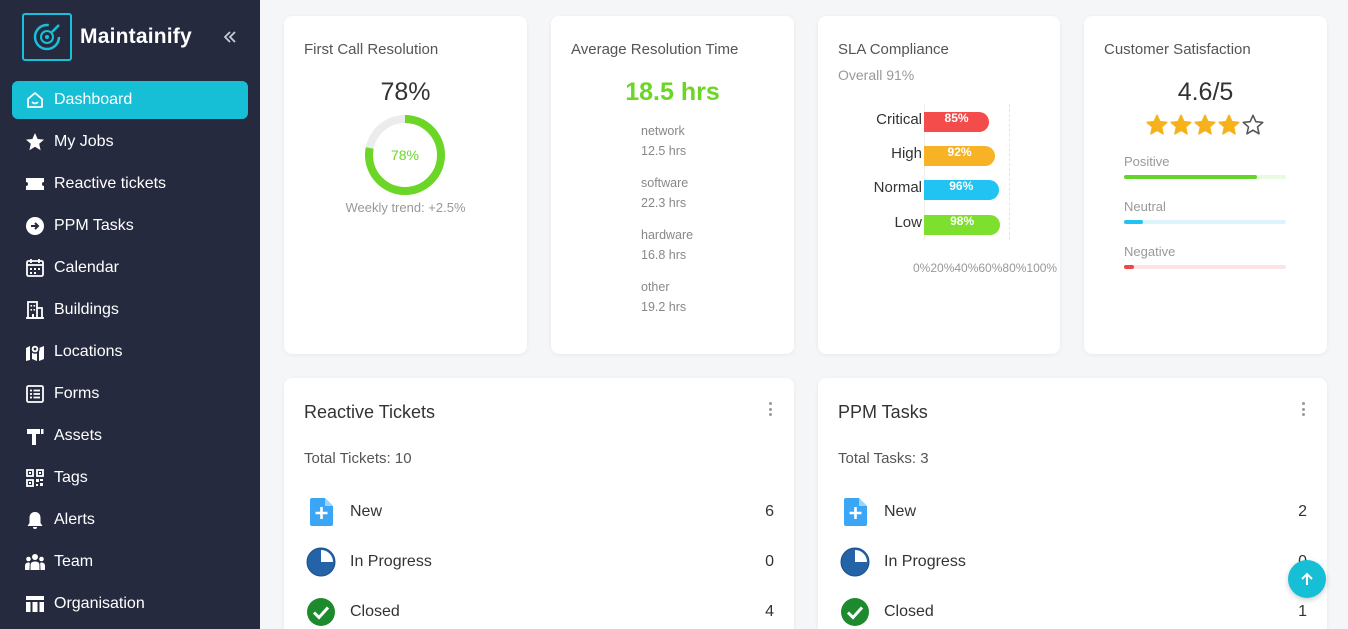  I want to click on reactive-title: Reactive Tickets, so click(370, 412).